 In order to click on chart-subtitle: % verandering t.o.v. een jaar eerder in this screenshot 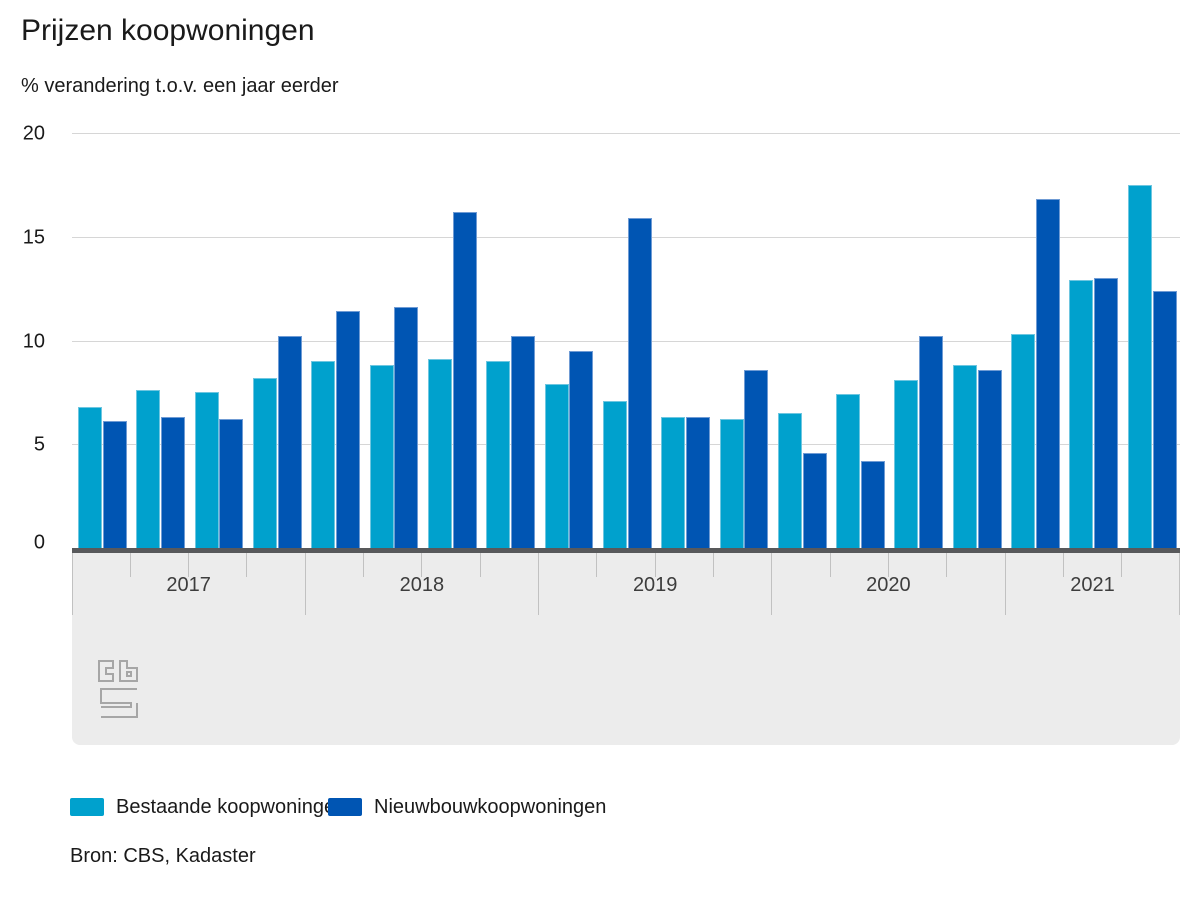, I will do `click(180, 86)`.